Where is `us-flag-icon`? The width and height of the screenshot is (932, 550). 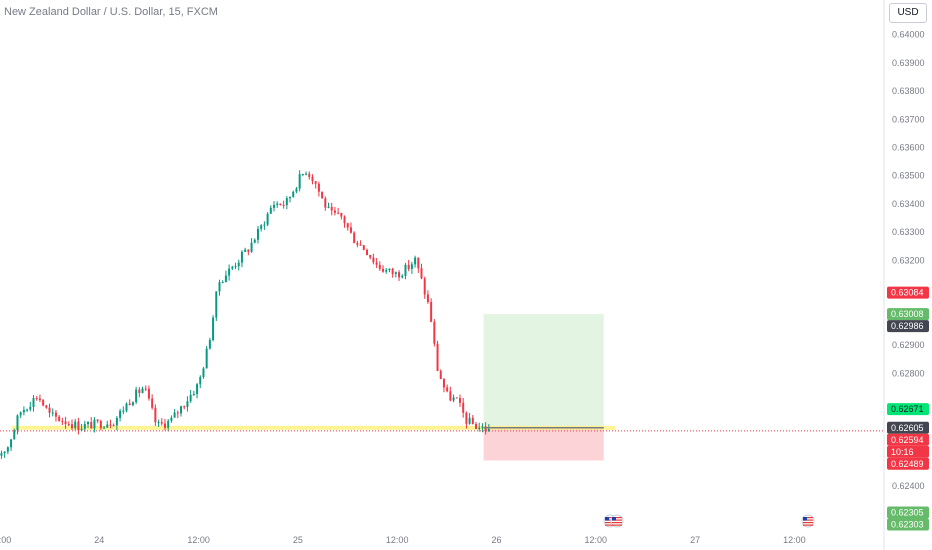 us-flag-icon is located at coordinates (617, 521).